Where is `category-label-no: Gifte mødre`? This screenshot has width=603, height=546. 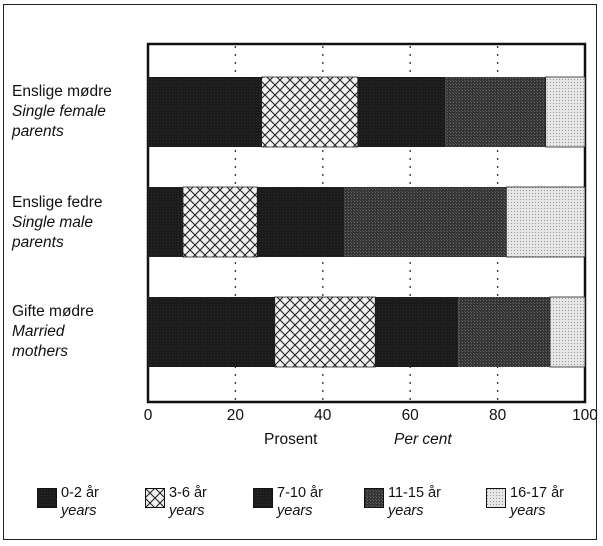
category-label-no: Gifte mødre is located at coordinates (53, 311).